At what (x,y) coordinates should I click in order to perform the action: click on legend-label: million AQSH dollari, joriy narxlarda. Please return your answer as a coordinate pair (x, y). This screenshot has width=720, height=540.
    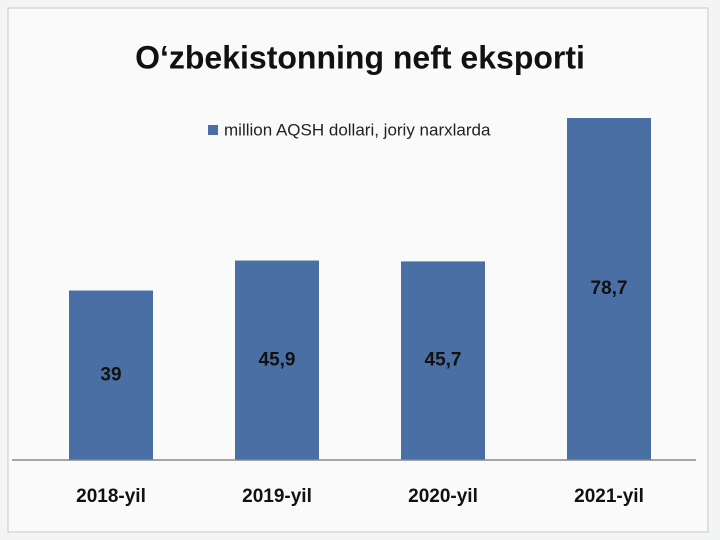
    Looking at the image, I should click on (357, 129).